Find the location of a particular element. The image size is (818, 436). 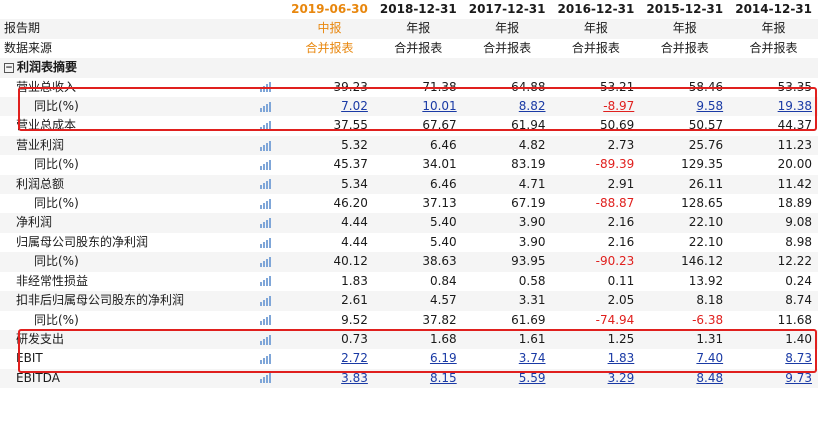

value-cell: 7.02 is located at coordinates (329, 107).